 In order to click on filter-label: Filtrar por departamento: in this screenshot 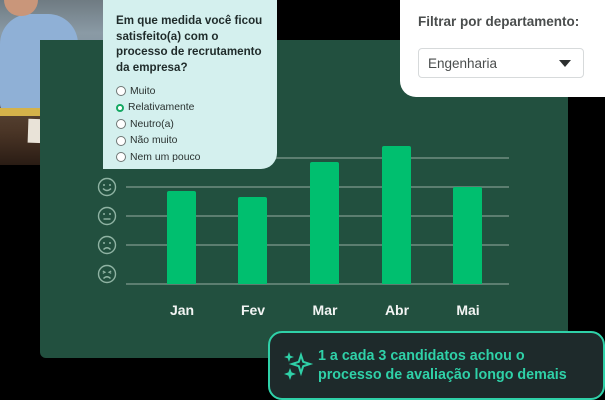, I will do `click(499, 21)`.